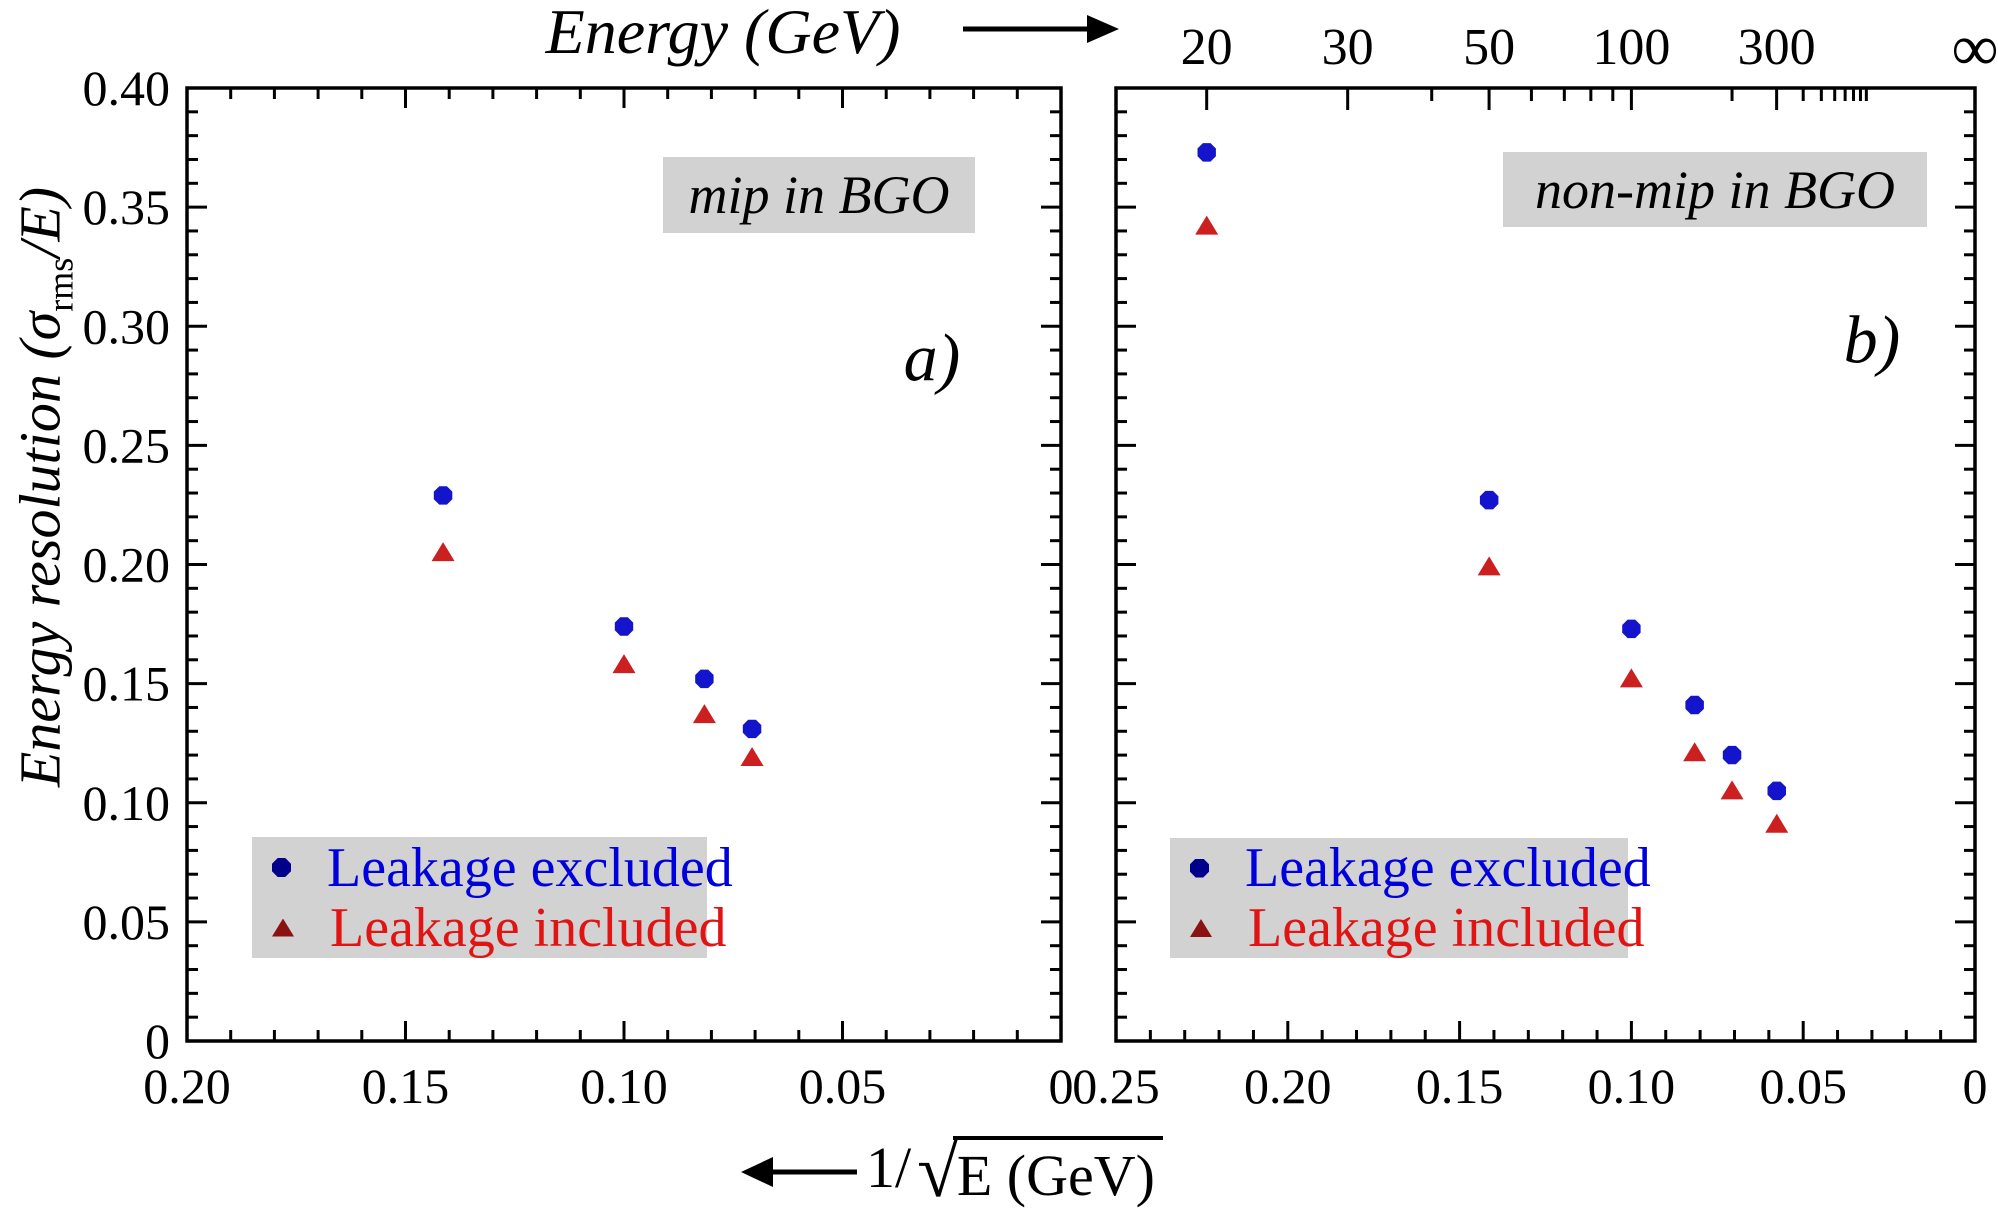  What do you see at coordinates (60, 284) in the screenshot?
I see `y-axis-label-subscript: rms` at bounding box center [60, 284].